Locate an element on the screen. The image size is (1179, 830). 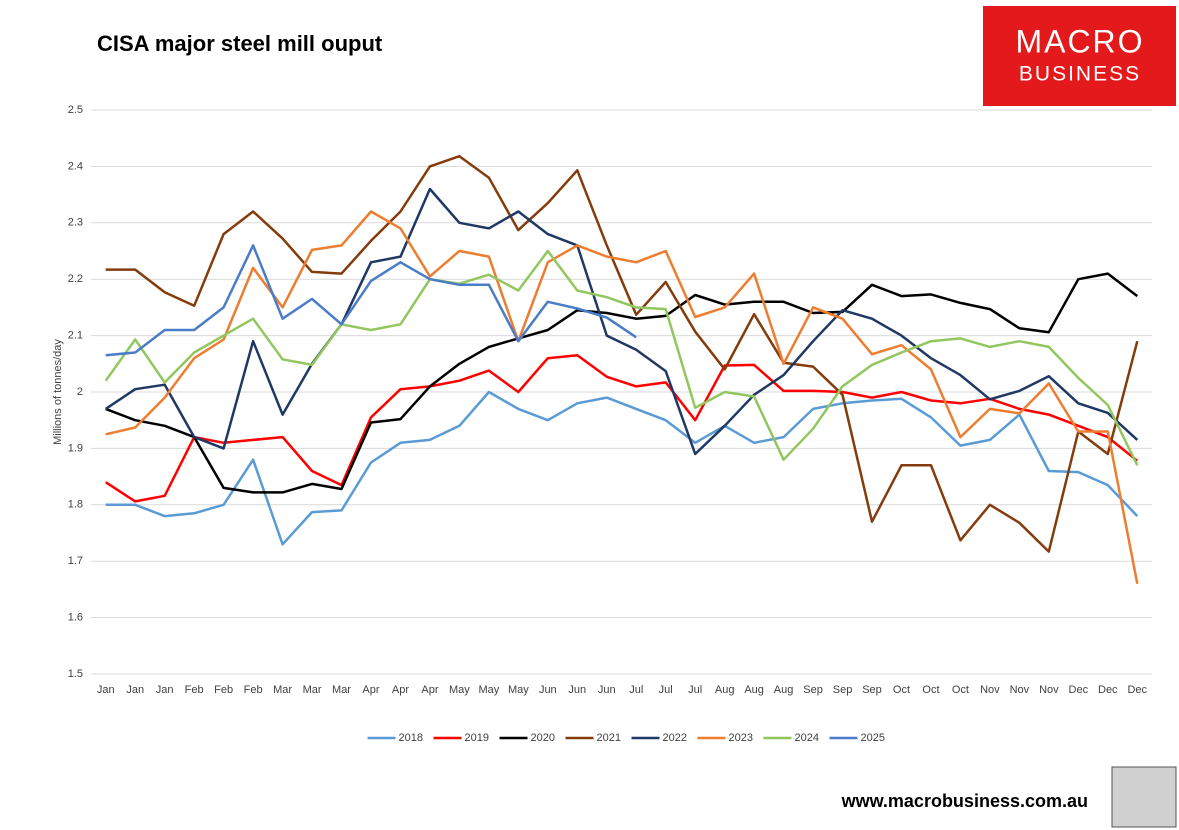
chart-title: CISA major steel mill ouput is located at coordinates (240, 43).